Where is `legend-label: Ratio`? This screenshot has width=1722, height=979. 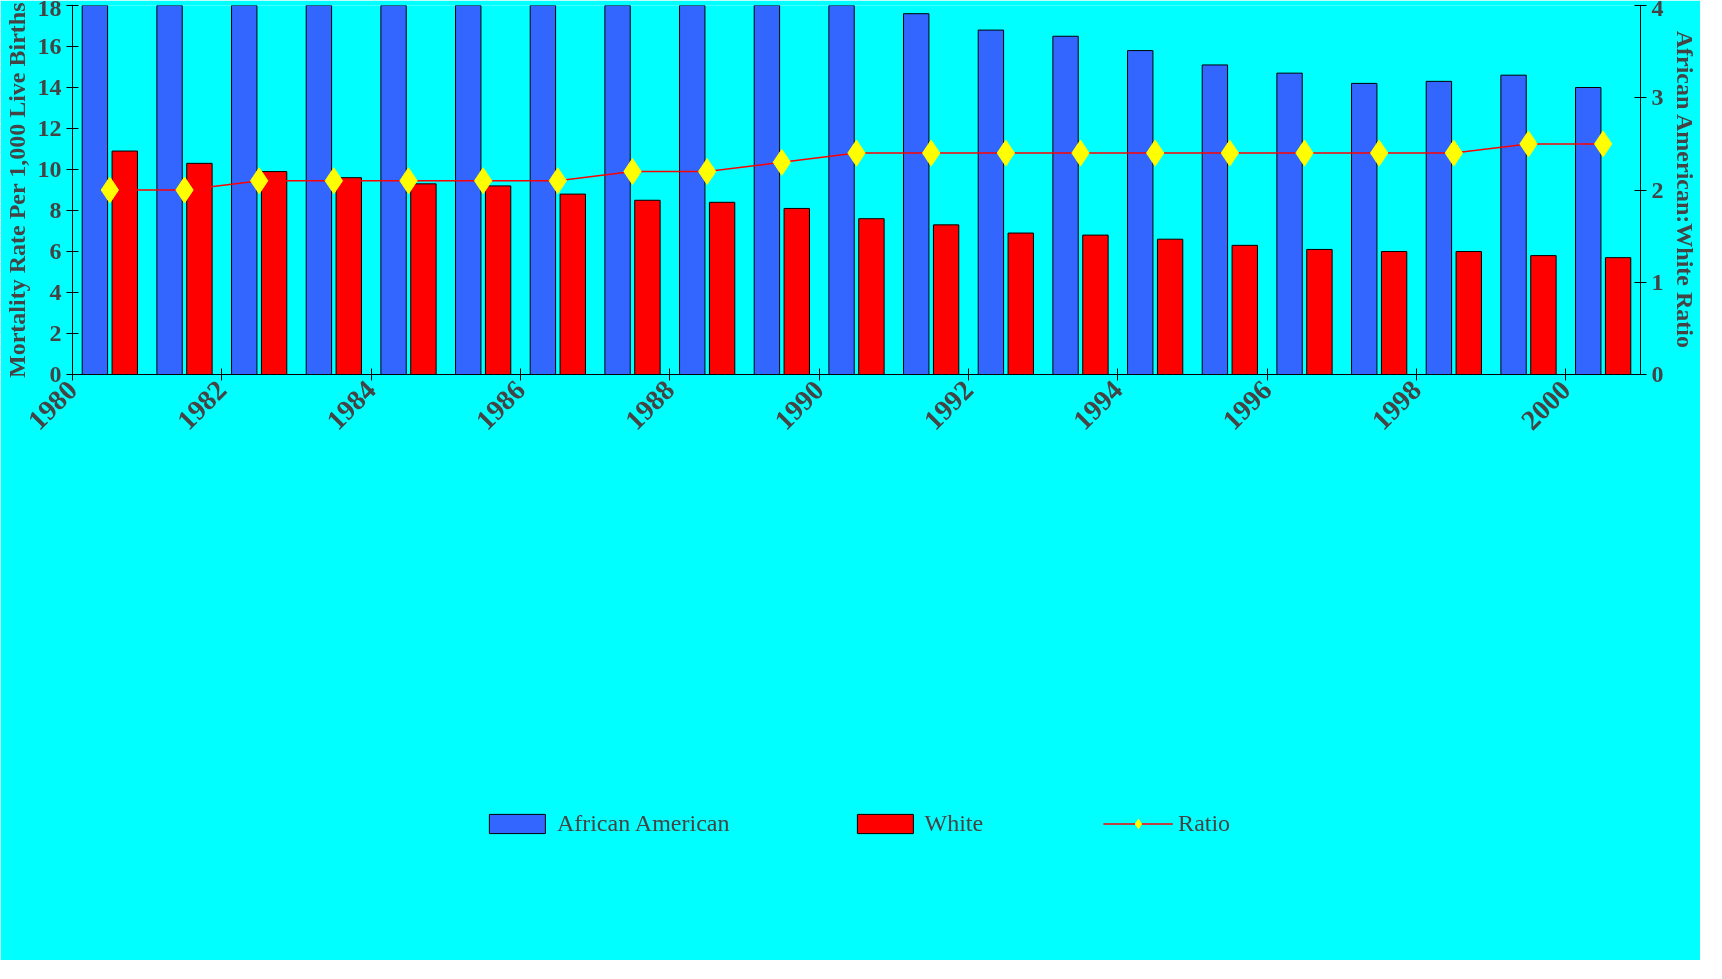 legend-label: Ratio is located at coordinates (1204, 823).